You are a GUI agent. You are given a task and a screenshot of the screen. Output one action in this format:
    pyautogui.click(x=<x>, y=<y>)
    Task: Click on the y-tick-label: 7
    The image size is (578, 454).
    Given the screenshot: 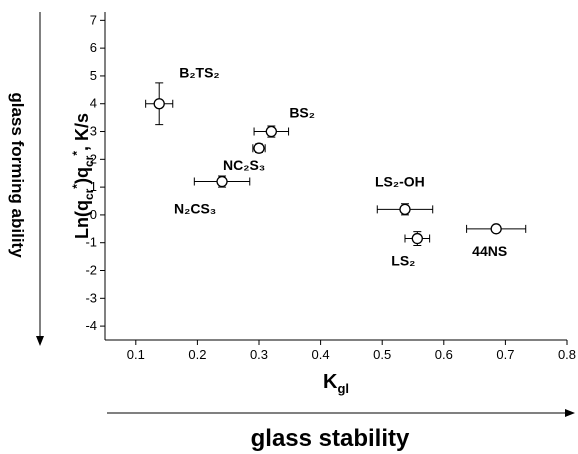 What is the action you would take?
    pyautogui.click(x=93, y=19)
    